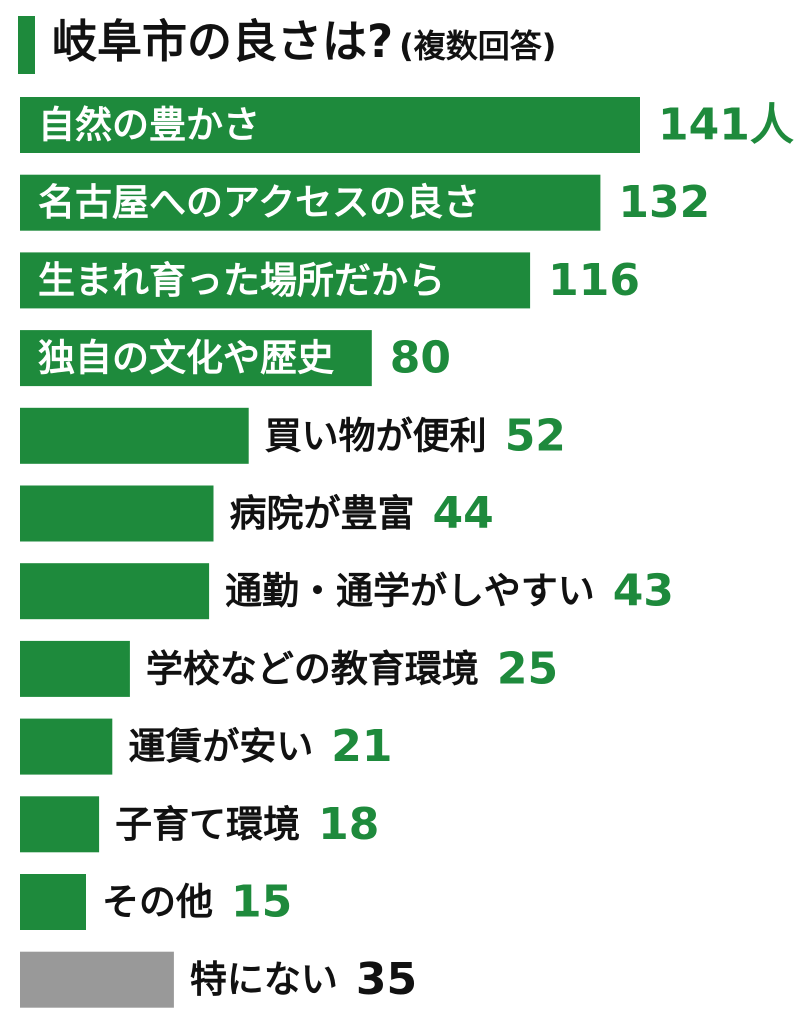 The image size is (800, 1036). What do you see at coordinates (594, 280) in the screenshot?
I see `value-label-2: 116` at bounding box center [594, 280].